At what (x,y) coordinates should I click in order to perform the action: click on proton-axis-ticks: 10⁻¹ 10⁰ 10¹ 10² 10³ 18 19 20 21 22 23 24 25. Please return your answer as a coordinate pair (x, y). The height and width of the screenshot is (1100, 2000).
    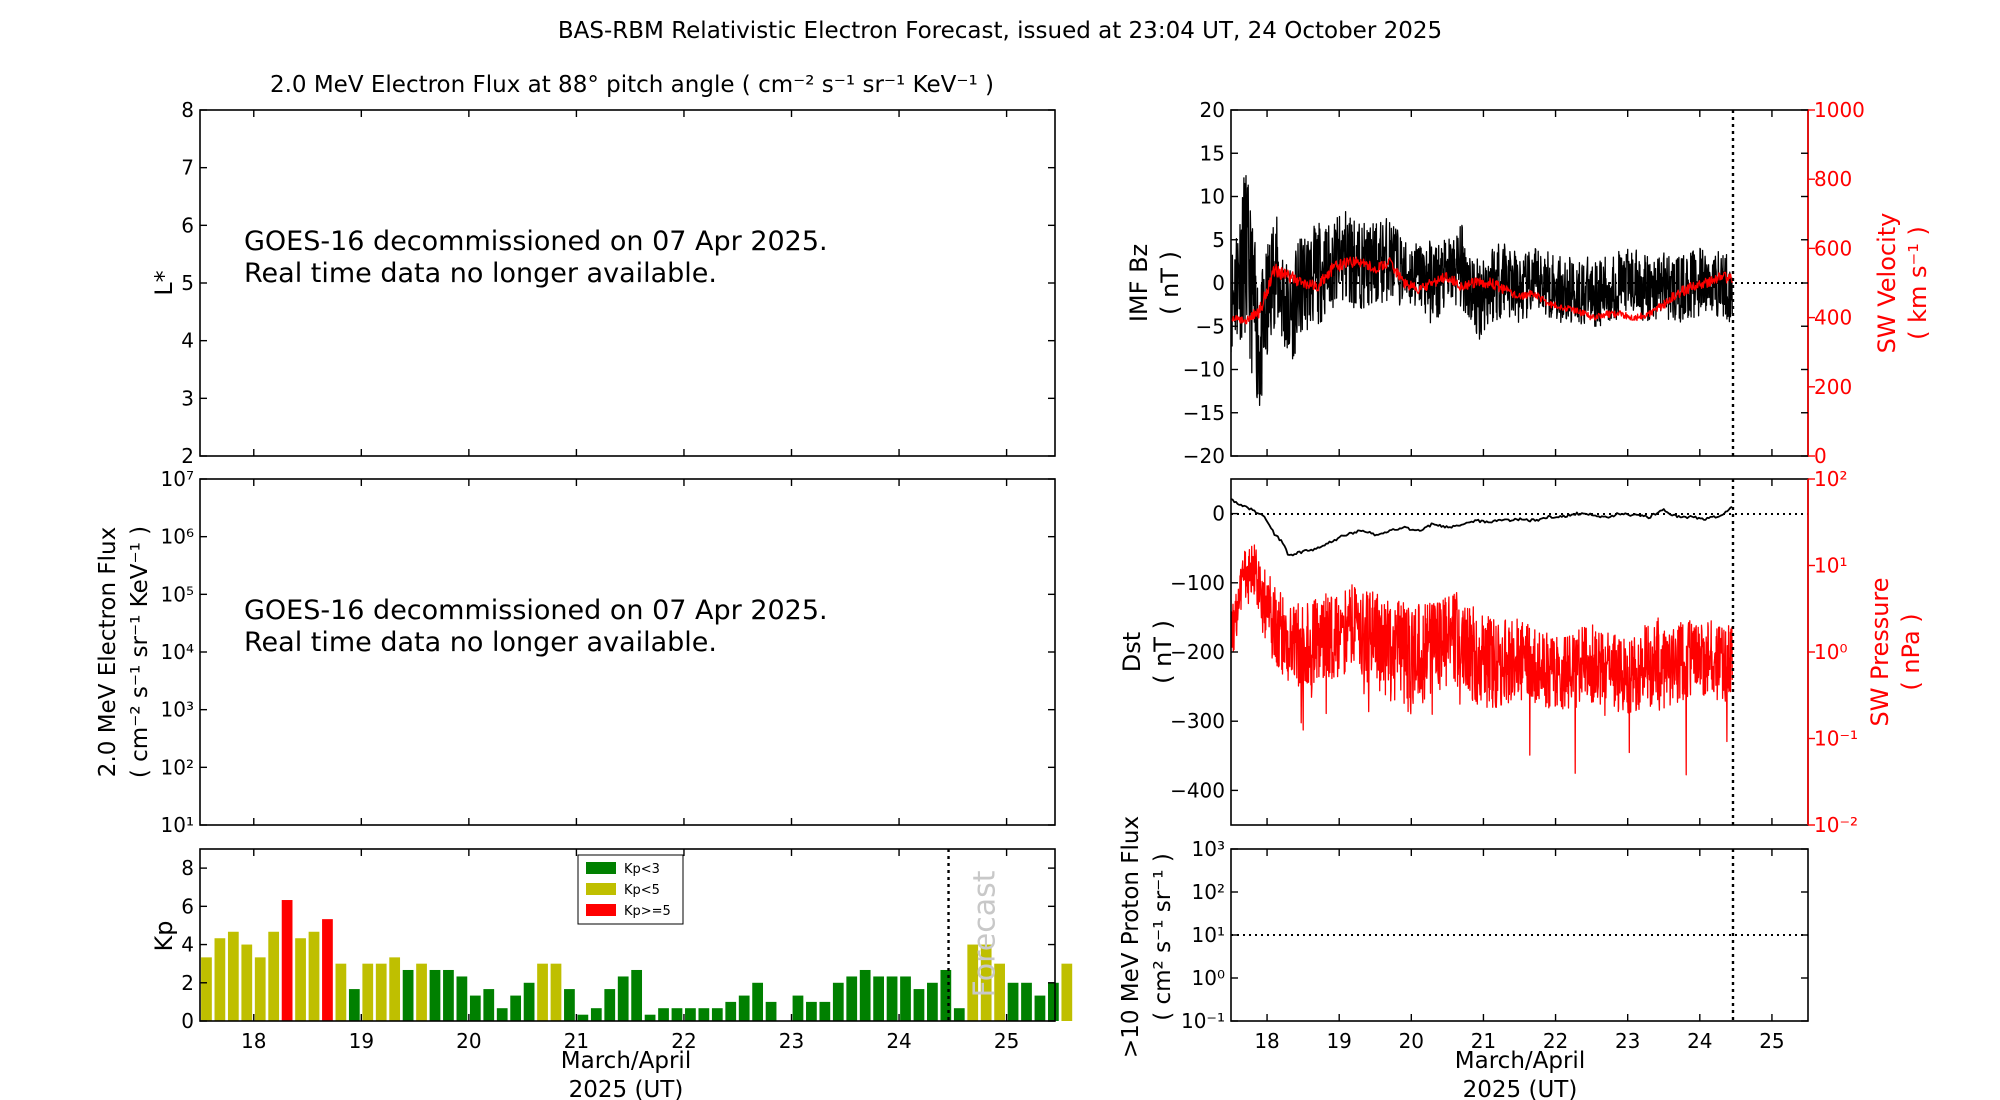
    Looking at the image, I should click on (1494, 945).